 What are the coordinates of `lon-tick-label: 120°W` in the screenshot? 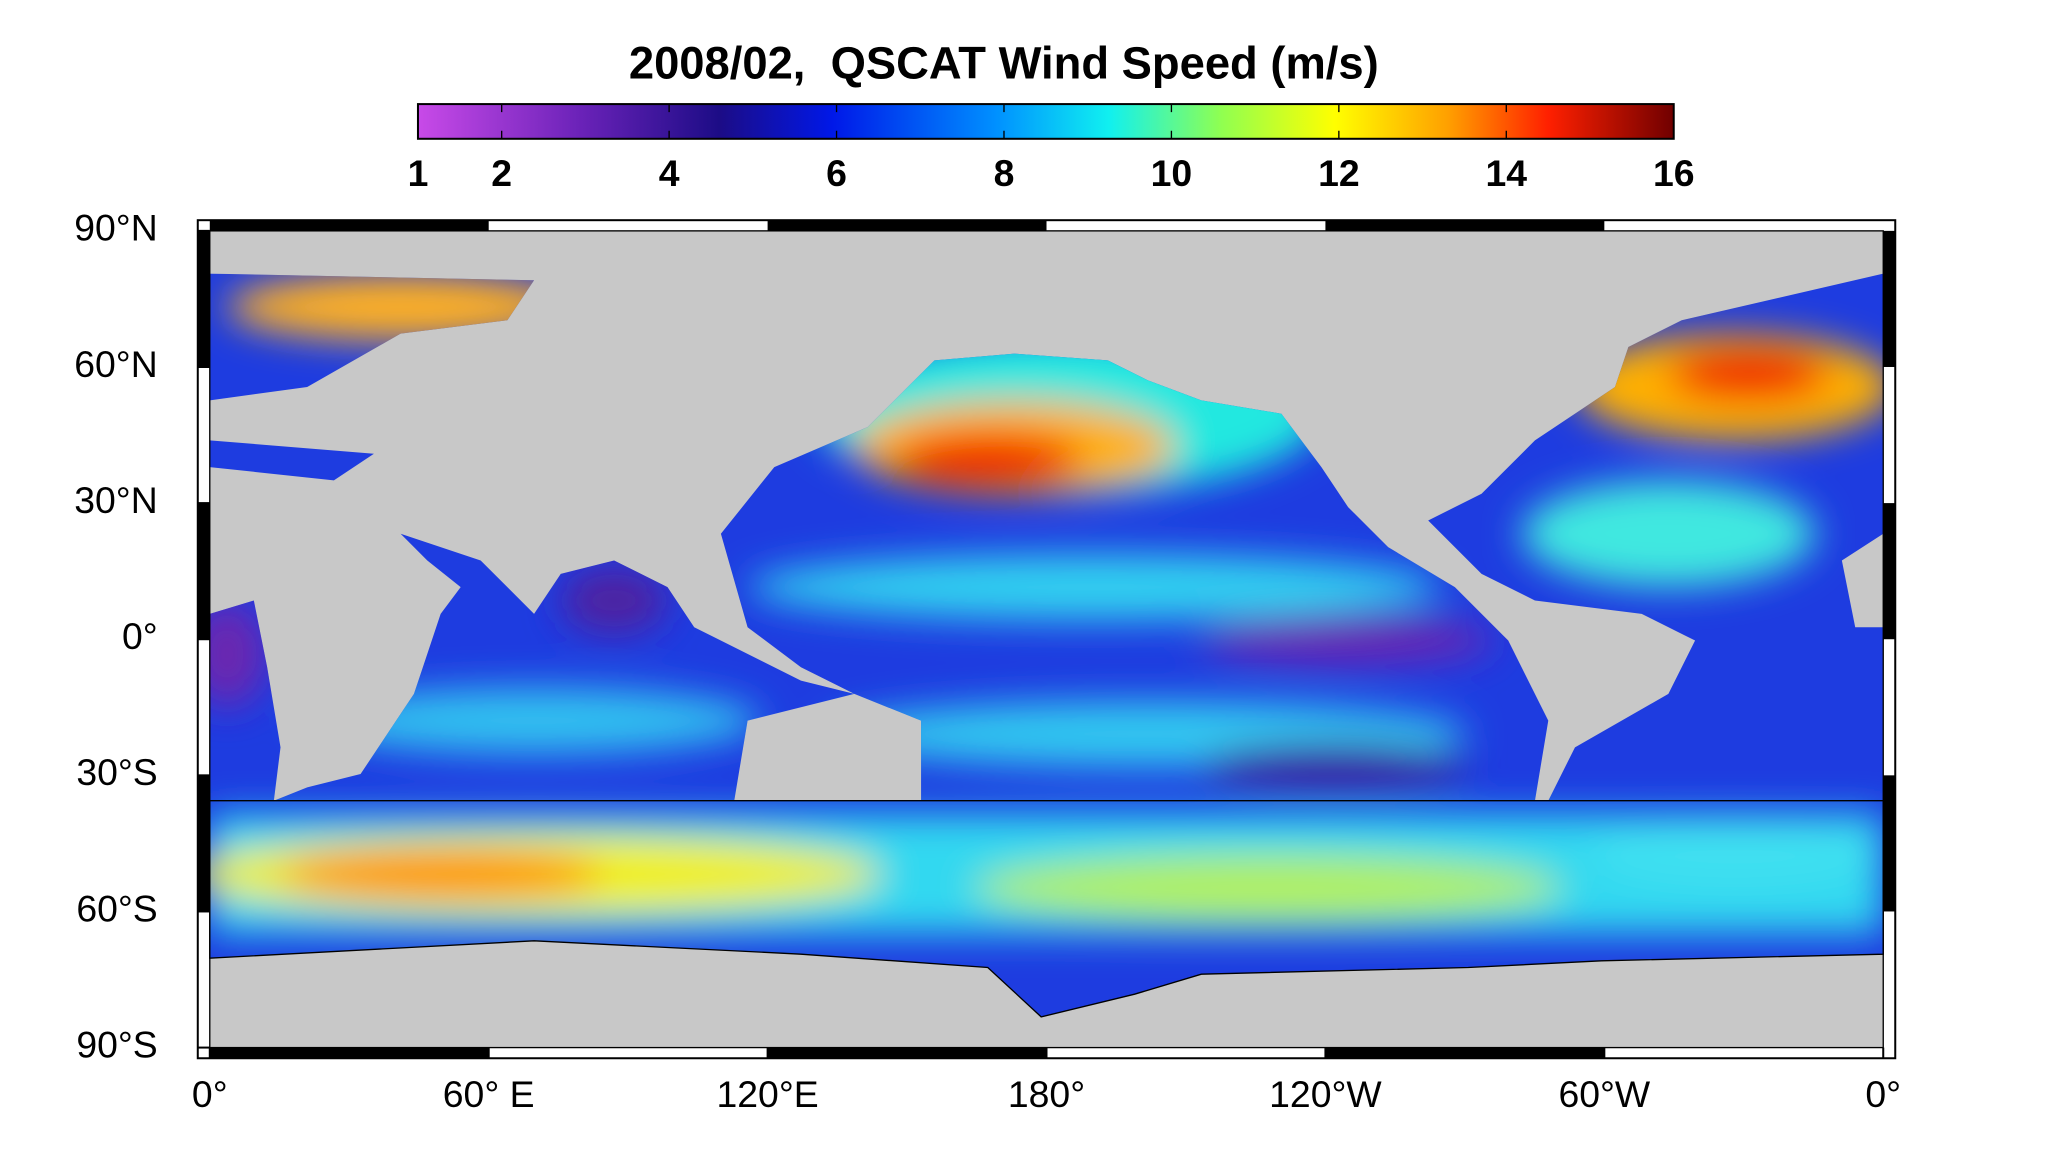 It's located at (1325, 1094).